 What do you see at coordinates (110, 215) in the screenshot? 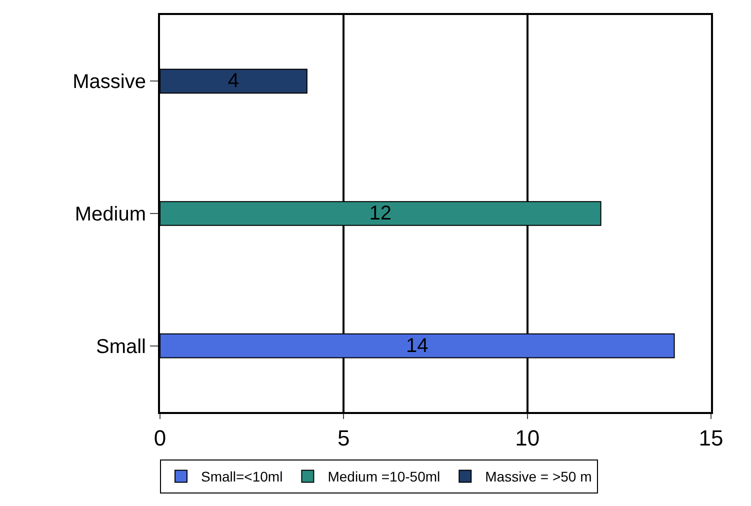
I see `y-tick-label: Medium` at bounding box center [110, 215].